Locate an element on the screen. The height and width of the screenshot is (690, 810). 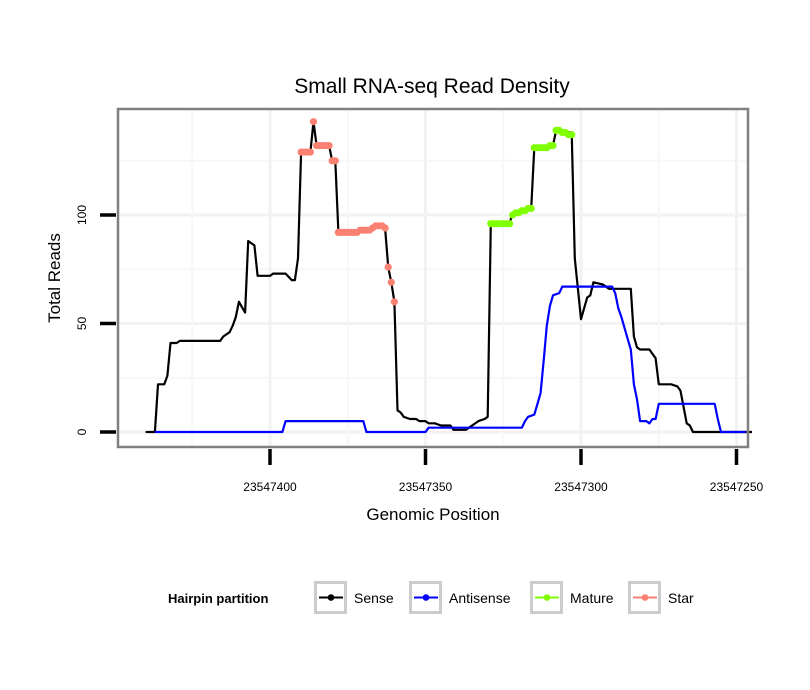
legend-title: Hairpin partition is located at coordinates (218, 598).